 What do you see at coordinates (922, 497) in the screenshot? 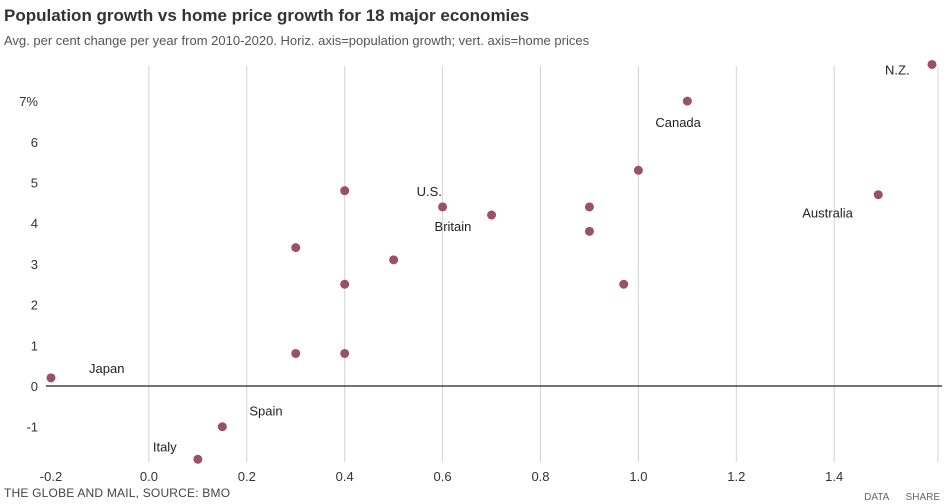
I see `share-link: SHARE` at bounding box center [922, 497].